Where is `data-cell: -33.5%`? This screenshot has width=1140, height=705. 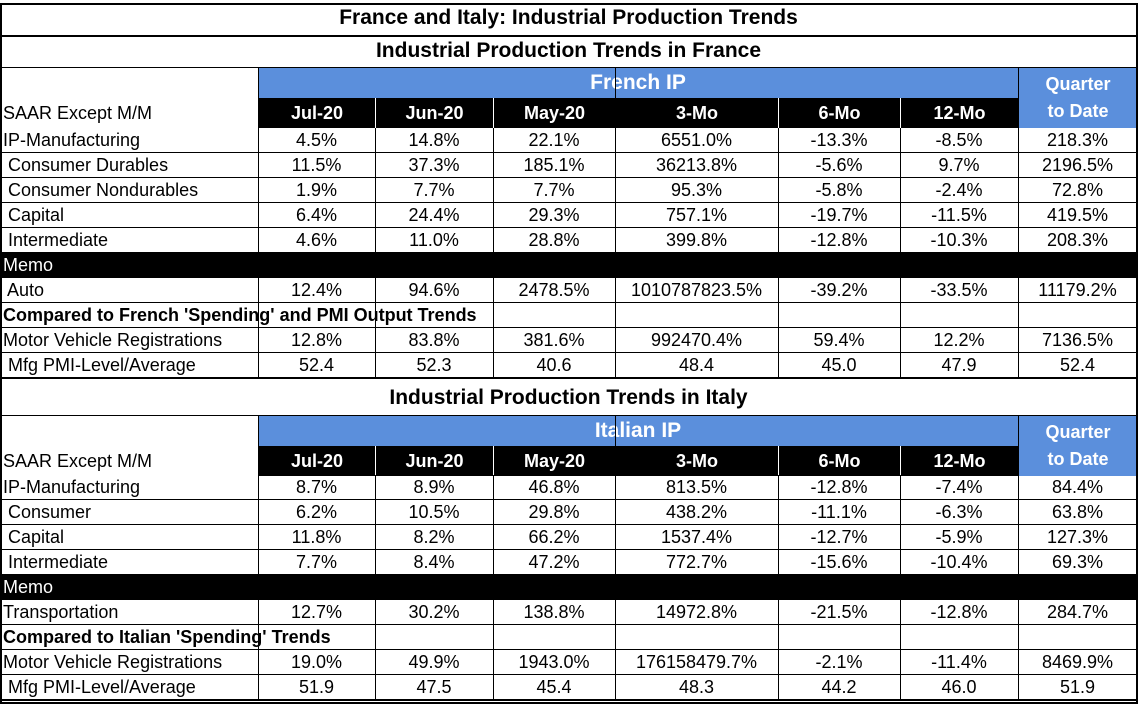 data-cell: -33.5% is located at coordinates (959, 290).